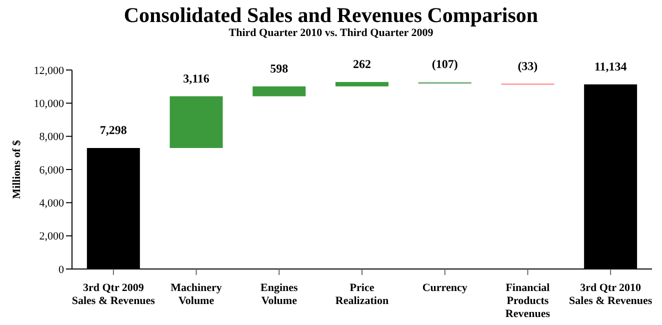  Describe the element at coordinates (611, 294) in the screenshot. I see `x-tick-label: 3rd Qtr 2010 Sales & Revenues` at that location.